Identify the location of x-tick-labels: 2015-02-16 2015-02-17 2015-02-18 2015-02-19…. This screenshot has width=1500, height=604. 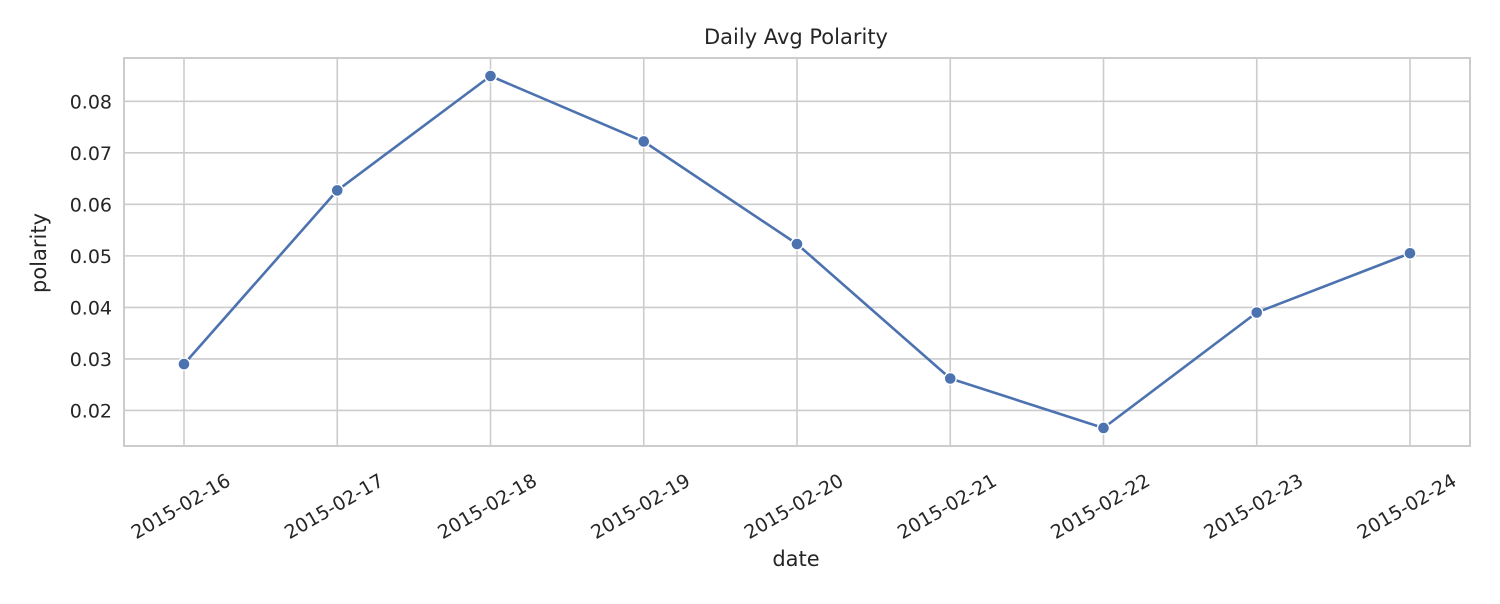
(794, 507).